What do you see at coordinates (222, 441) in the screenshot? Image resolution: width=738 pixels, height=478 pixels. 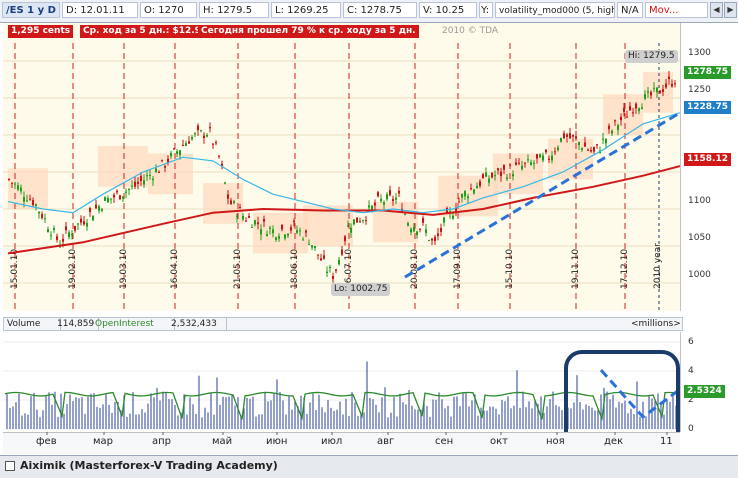 I see `month-label: май` at bounding box center [222, 441].